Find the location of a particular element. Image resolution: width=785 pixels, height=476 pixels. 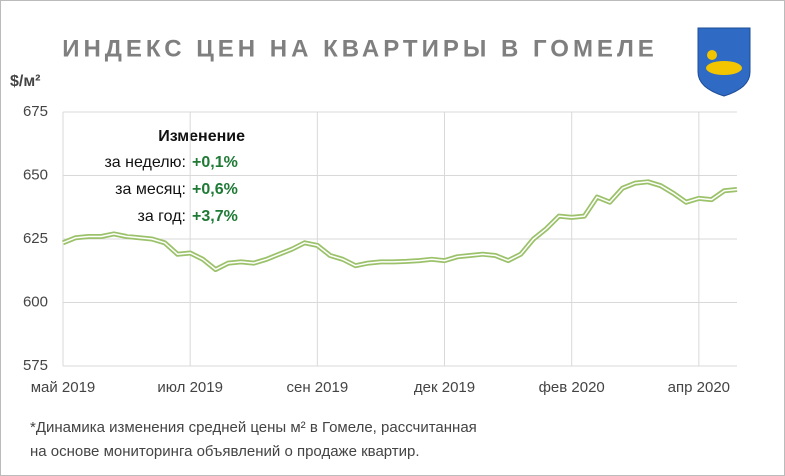

y-tick-label: 625 is located at coordinates (35, 238).